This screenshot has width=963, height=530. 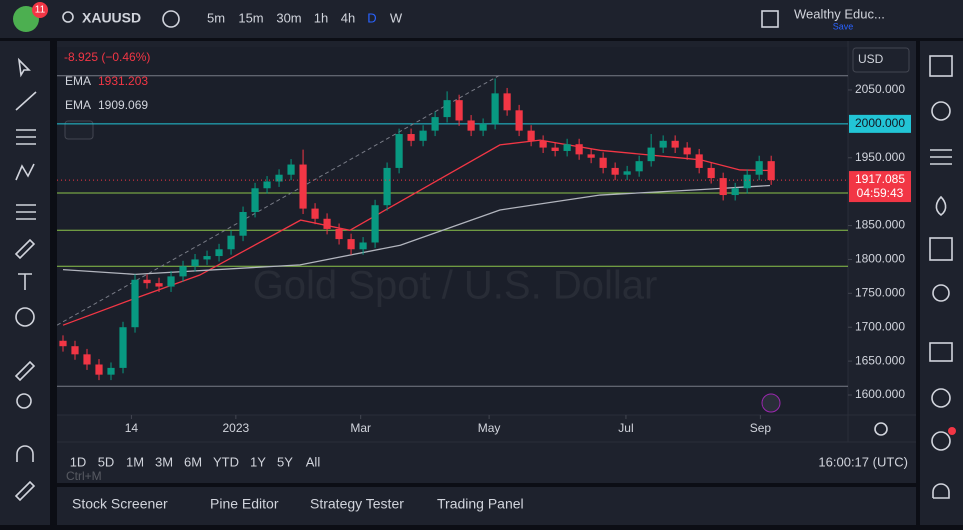 What do you see at coordinates (880, 360) in the screenshot?
I see `y-tick-label: 1650.000` at bounding box center [880, 360].